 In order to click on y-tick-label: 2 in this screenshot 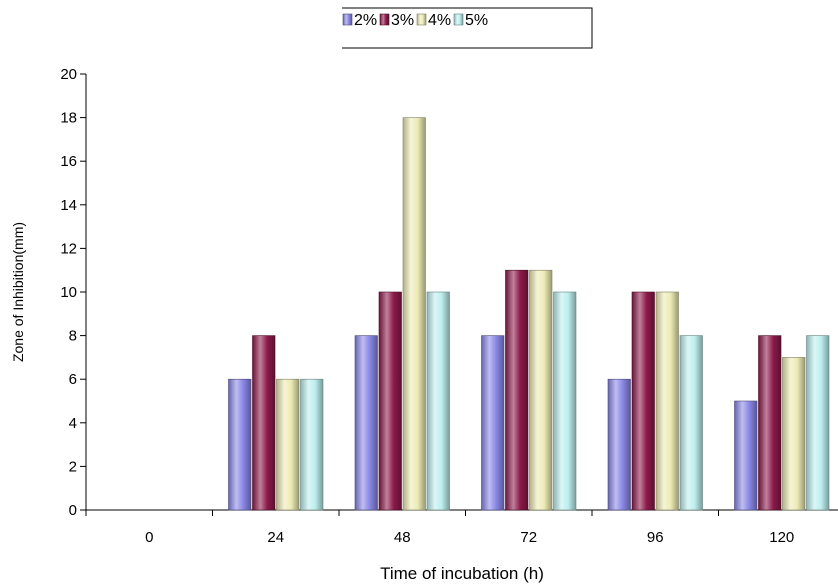, I will do `click(73, 466)`.